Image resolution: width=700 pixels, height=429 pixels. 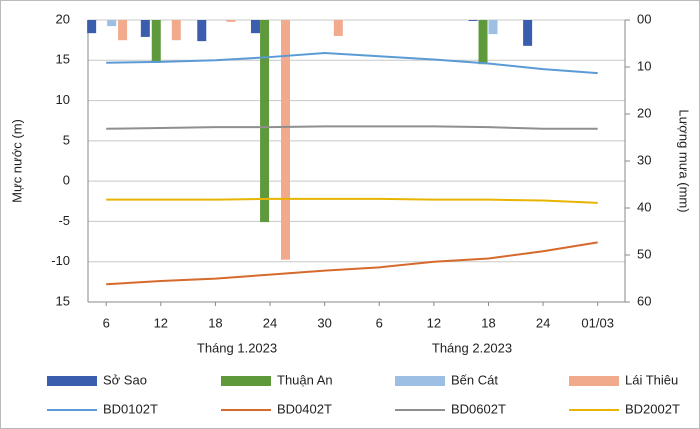 What do you see at coordinates (644, 206) in the screenshot?
I see `y2-tick-label: 40` at bounding box center [644, 206].